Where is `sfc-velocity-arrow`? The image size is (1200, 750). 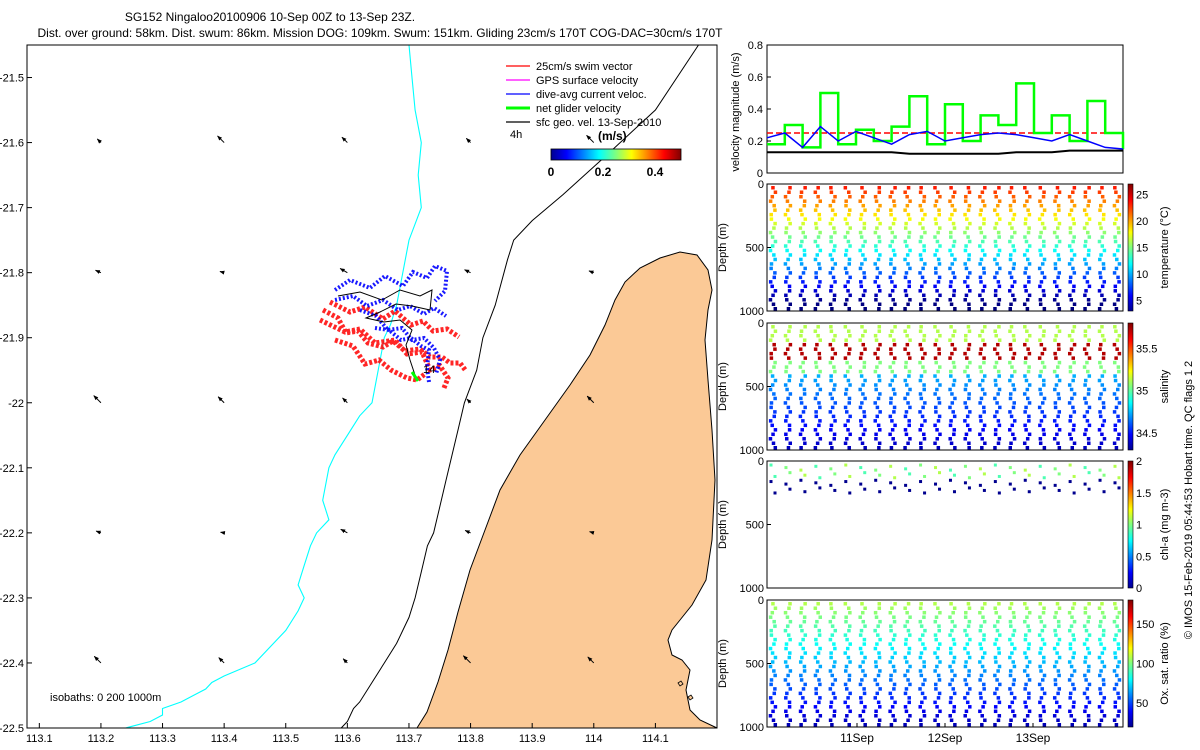 sfc-velocity-arrow is located at coordinates (221, 400).